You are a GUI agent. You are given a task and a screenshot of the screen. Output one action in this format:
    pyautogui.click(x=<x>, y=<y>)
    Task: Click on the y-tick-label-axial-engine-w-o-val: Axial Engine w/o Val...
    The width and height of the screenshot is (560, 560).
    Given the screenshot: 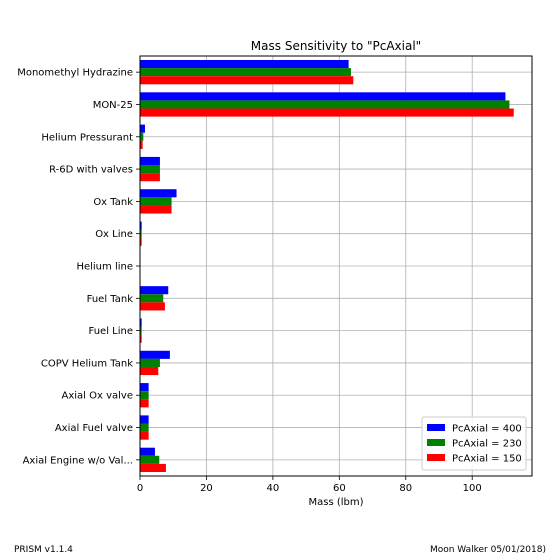 What is the action you would take?
    pyautogui.click(x=78, y=460)
    